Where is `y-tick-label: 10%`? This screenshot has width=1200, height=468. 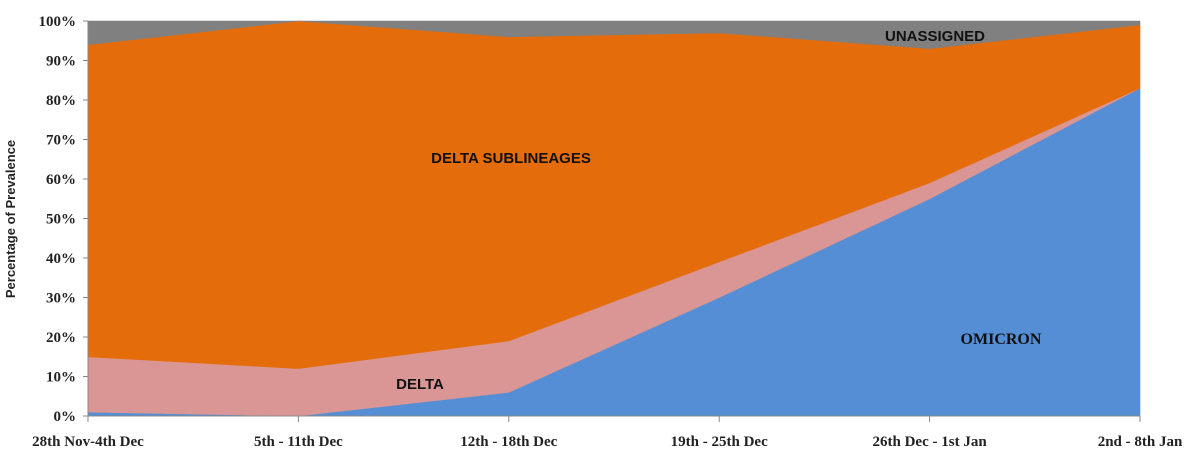 y-tick-label: 10% is located at coordinates (61, 378).